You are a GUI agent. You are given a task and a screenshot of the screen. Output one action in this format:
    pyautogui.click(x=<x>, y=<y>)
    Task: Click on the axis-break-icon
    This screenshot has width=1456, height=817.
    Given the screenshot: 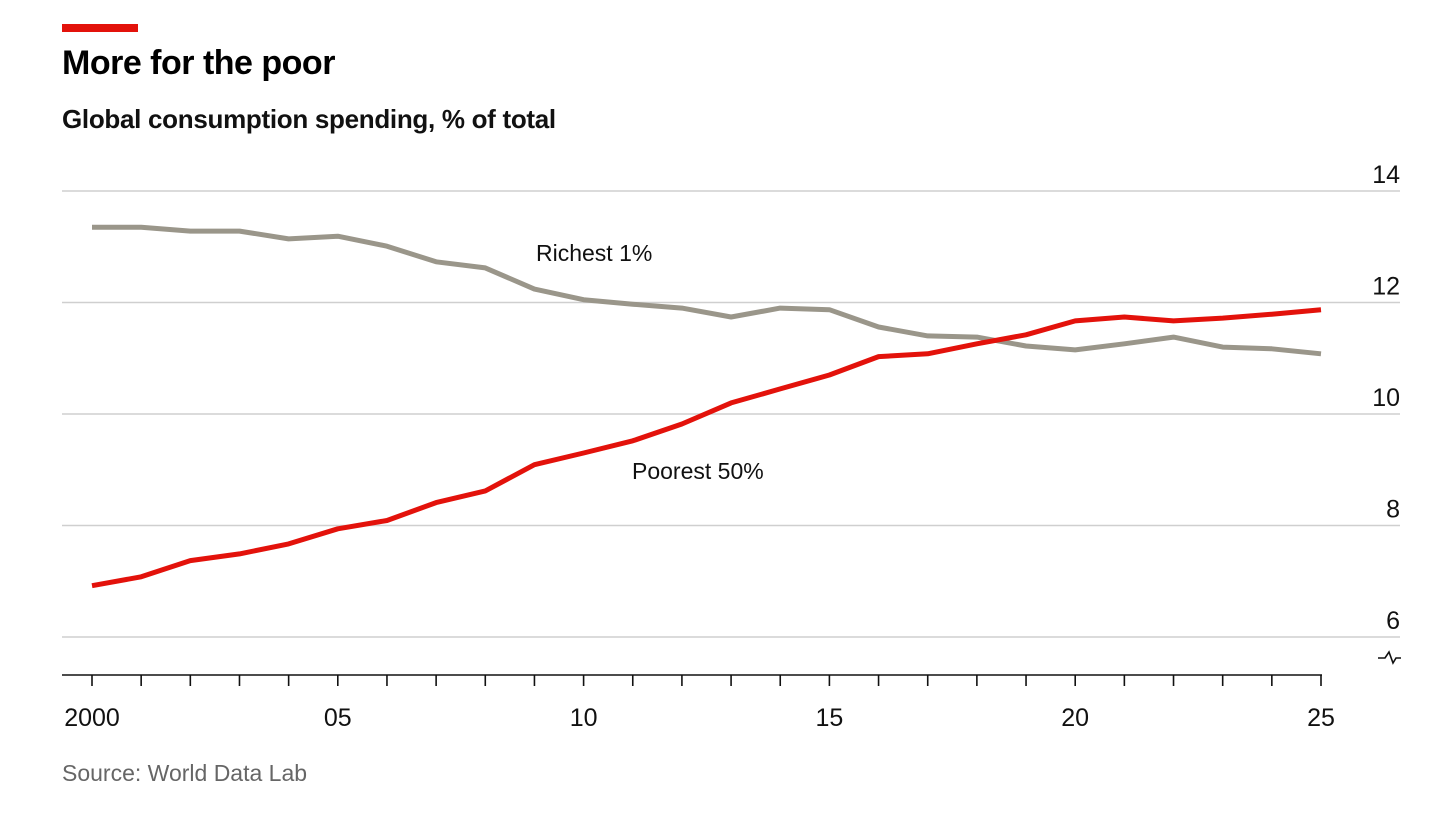 What is the action you would take?
    pyautogui.click(x=1389, y=657)
    